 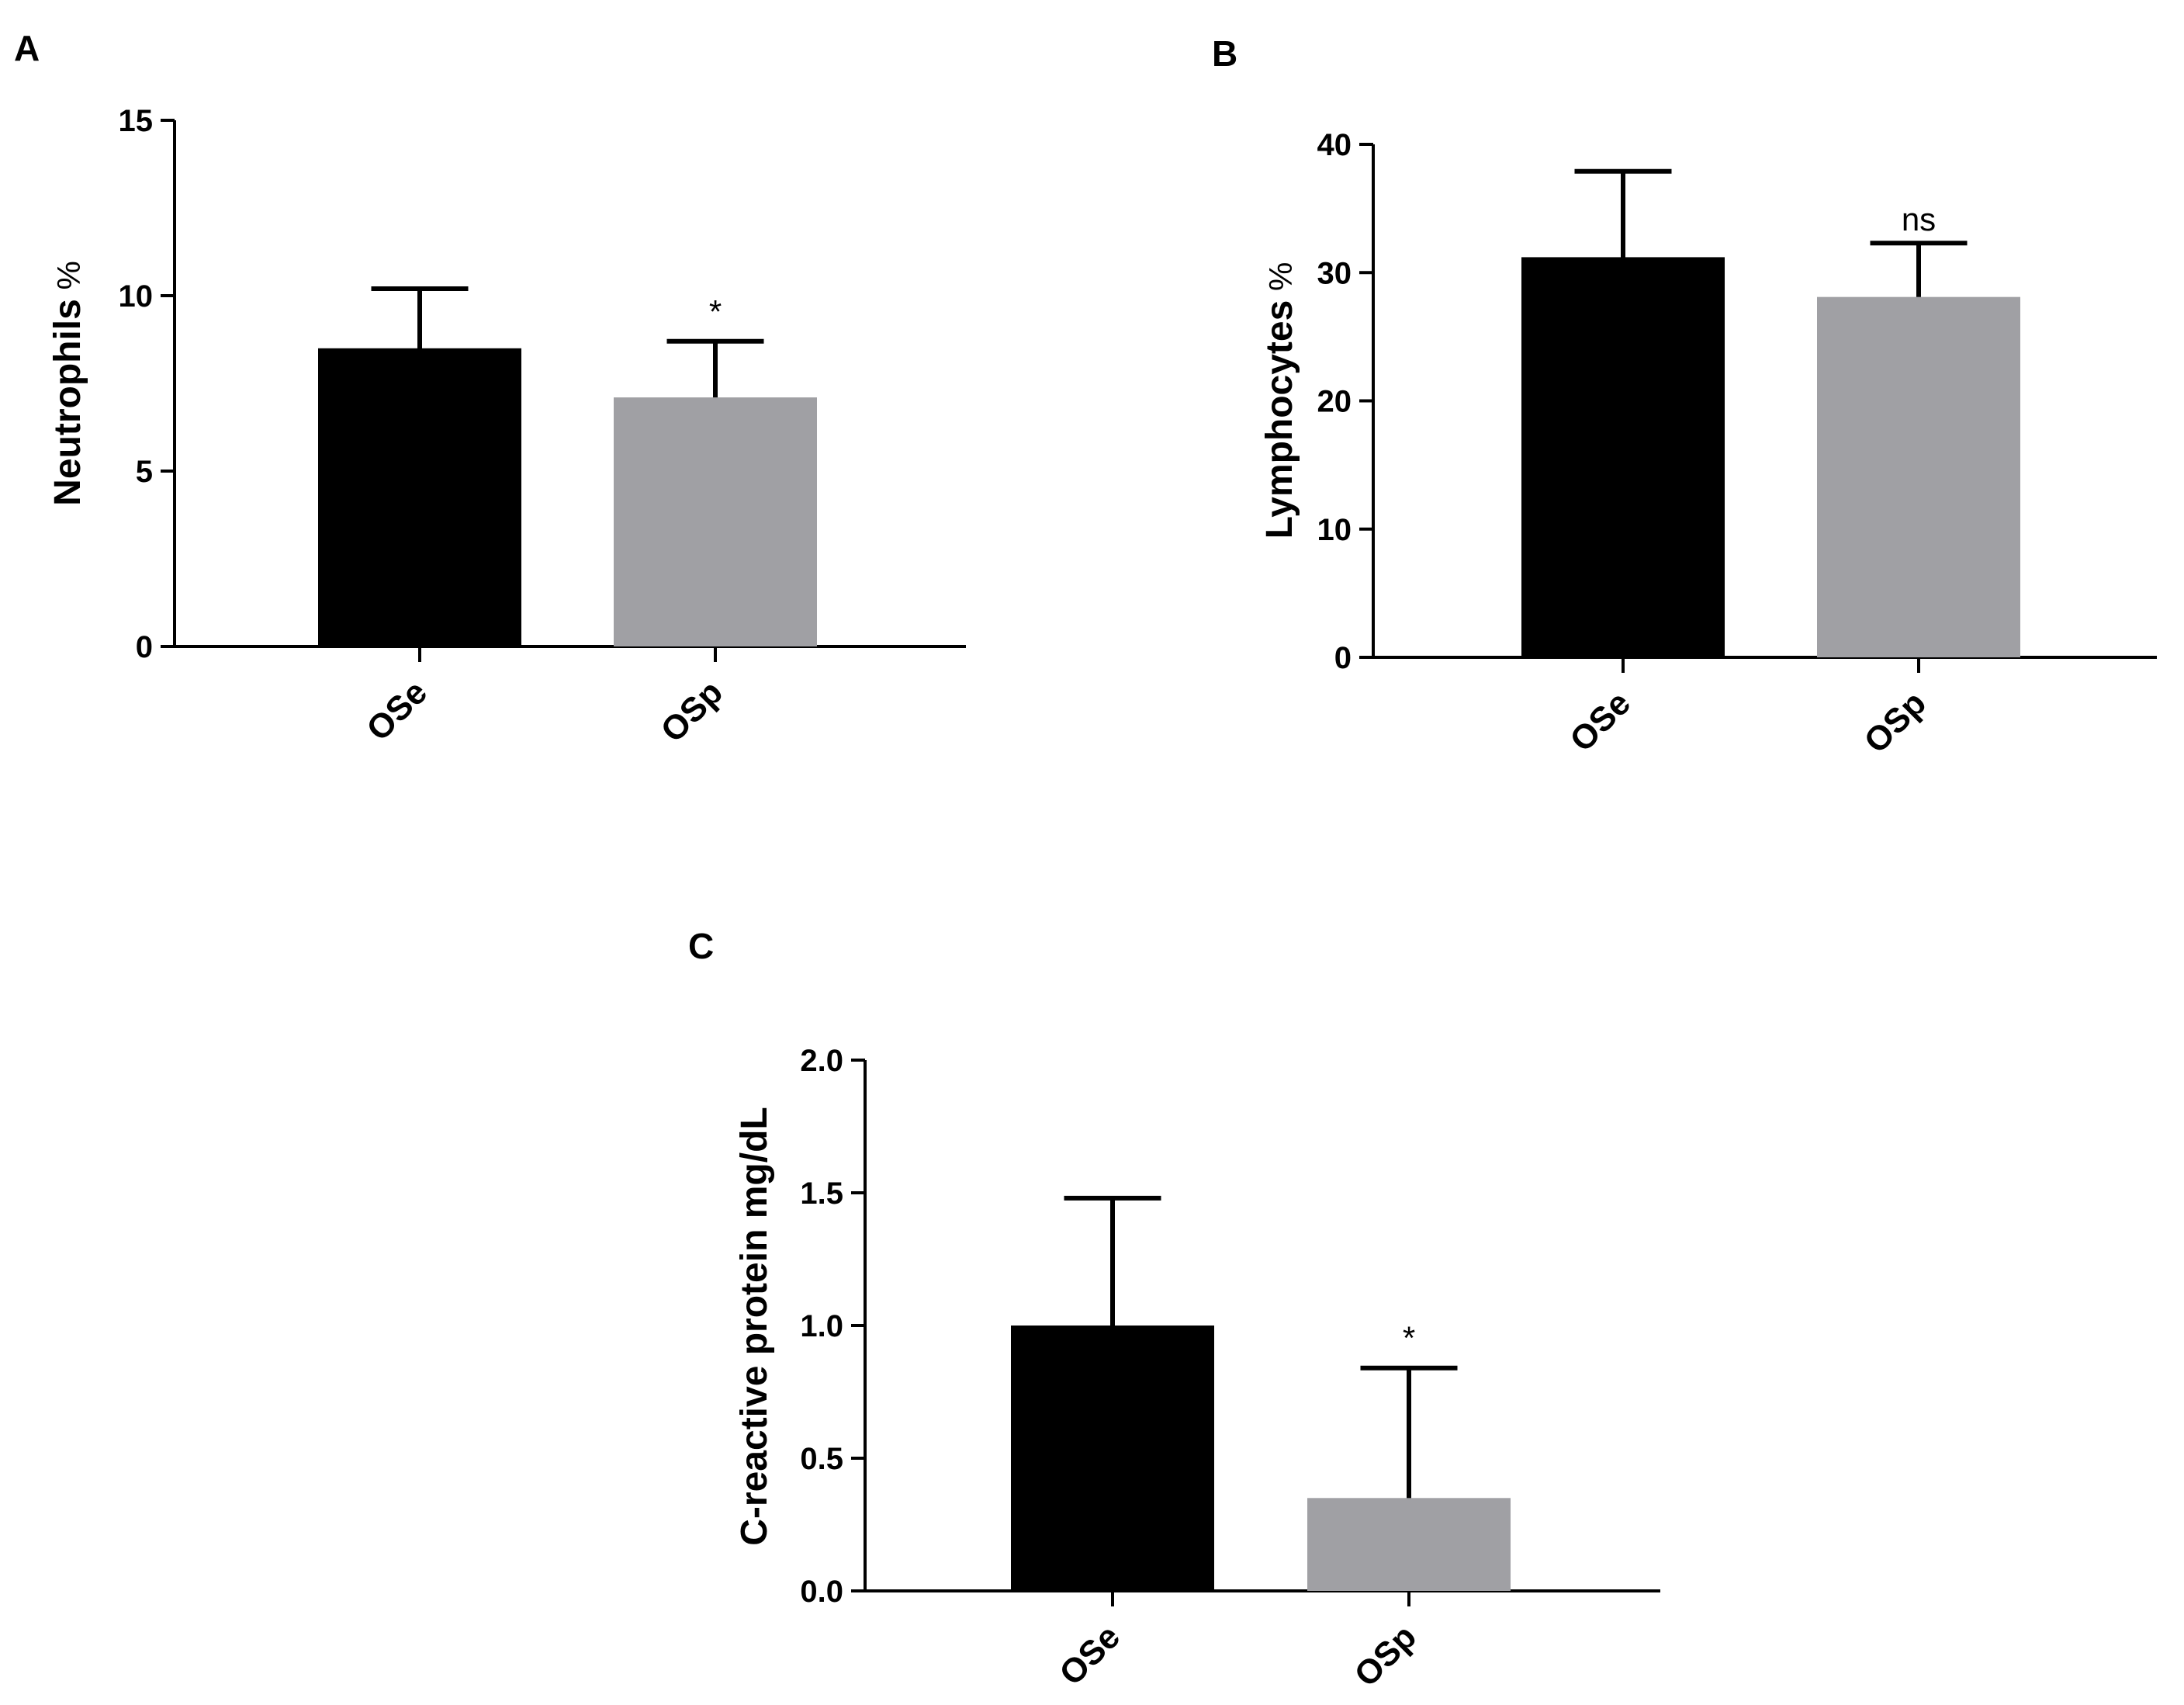 I want to click on y-axis-title-text: Lymphocytes, so click(x=1280, y=419).